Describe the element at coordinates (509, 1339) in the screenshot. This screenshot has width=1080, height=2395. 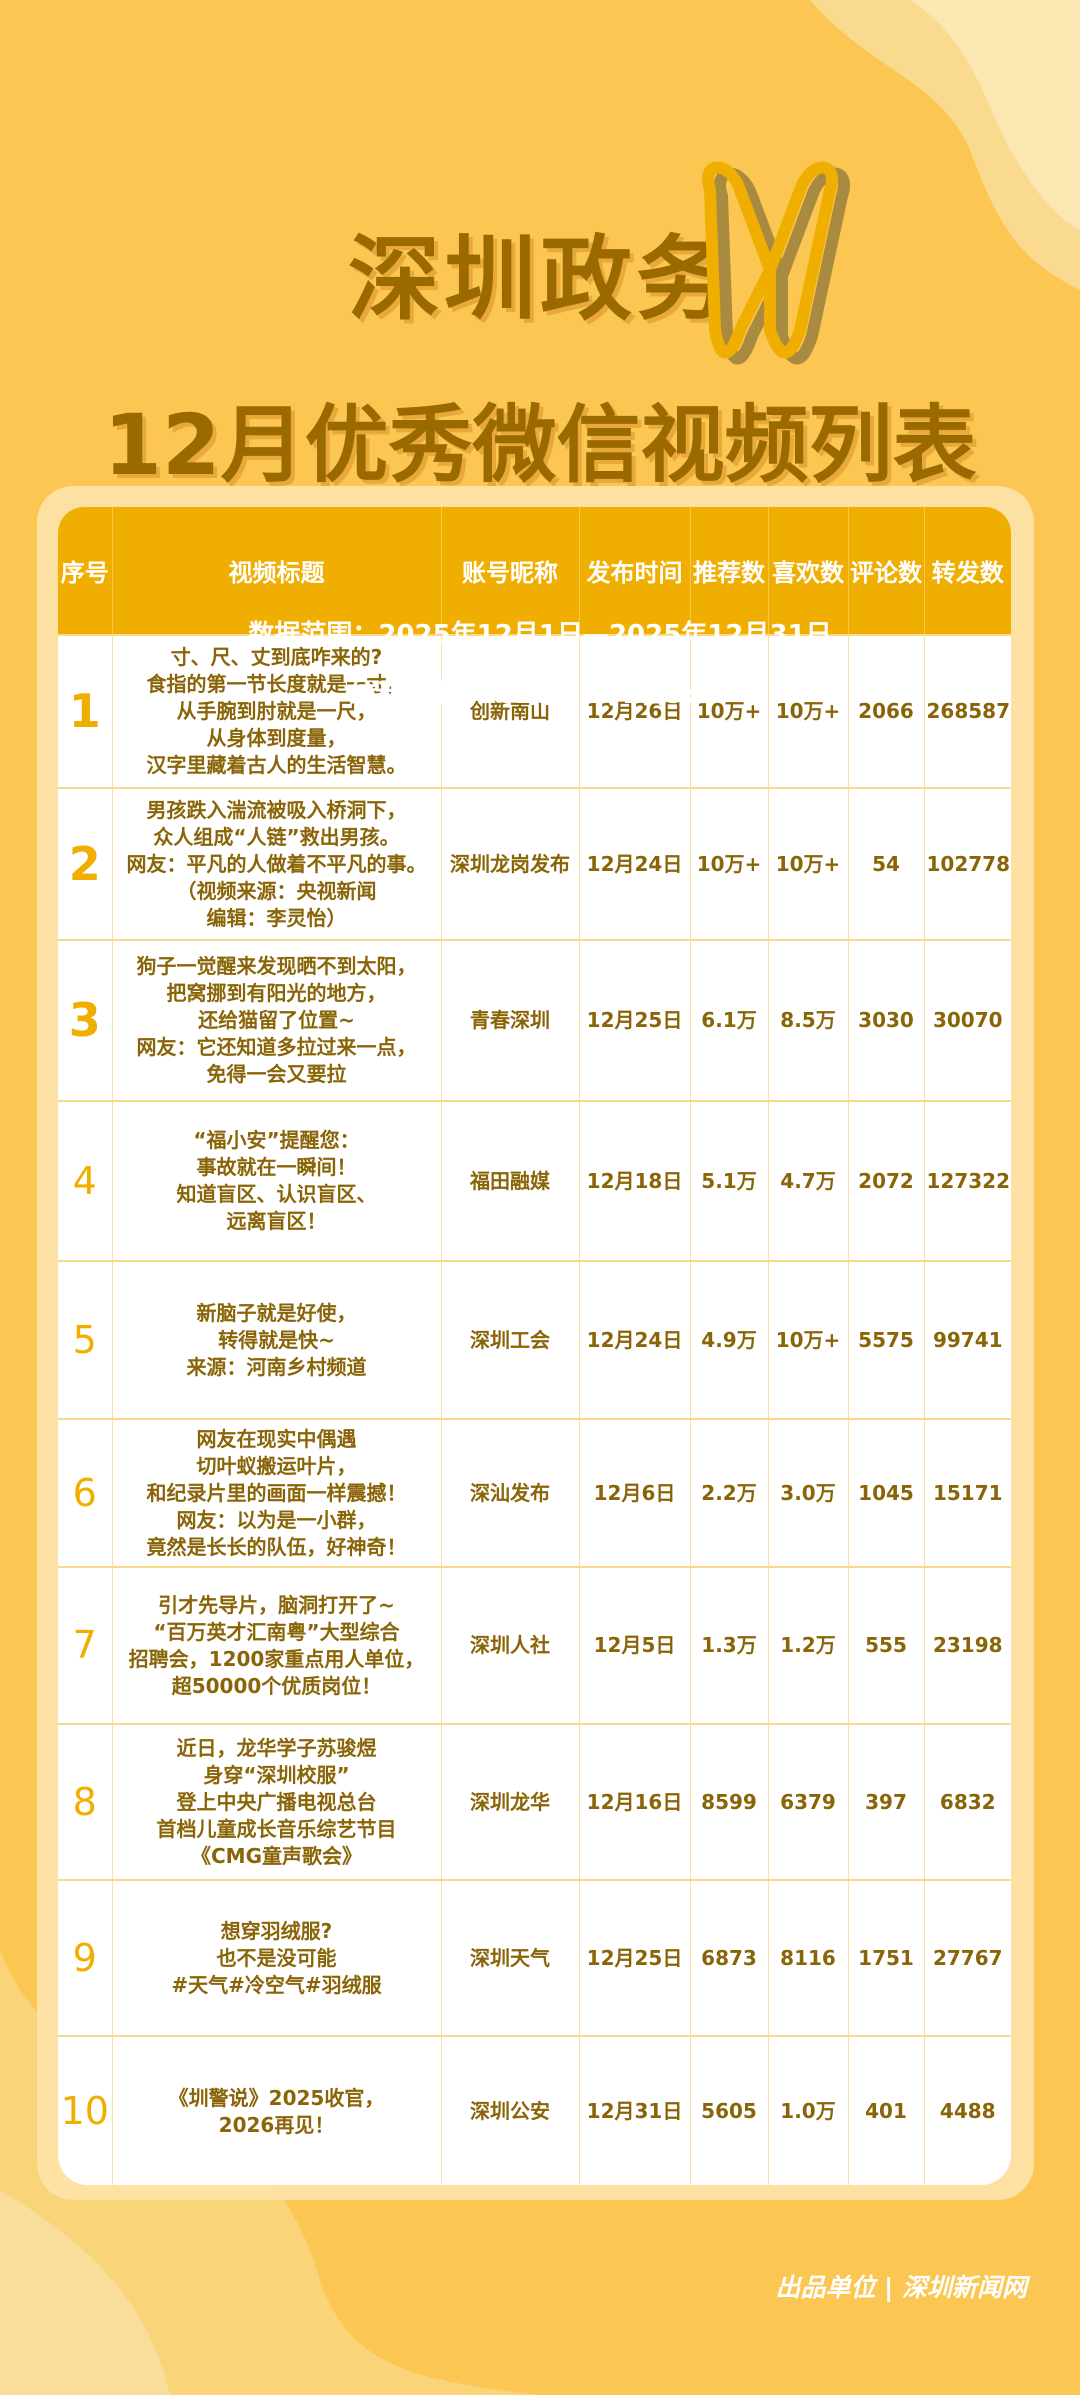
I see `cell-account: 深圳工会` at that location.